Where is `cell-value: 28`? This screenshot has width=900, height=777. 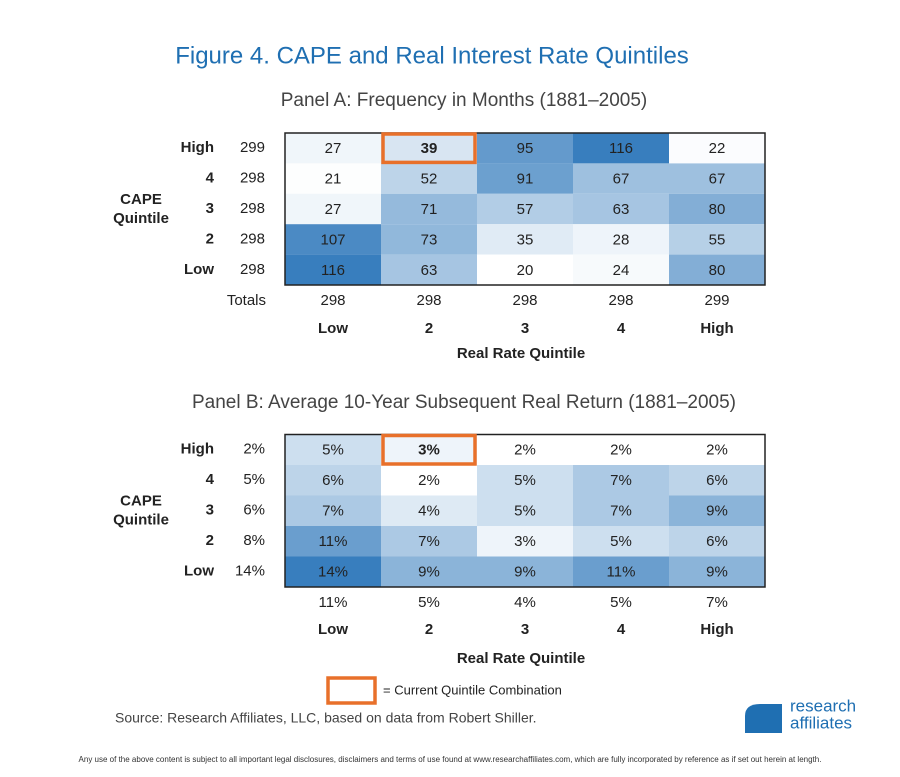 cell-value: 28 is located at coordinates (621, 239).